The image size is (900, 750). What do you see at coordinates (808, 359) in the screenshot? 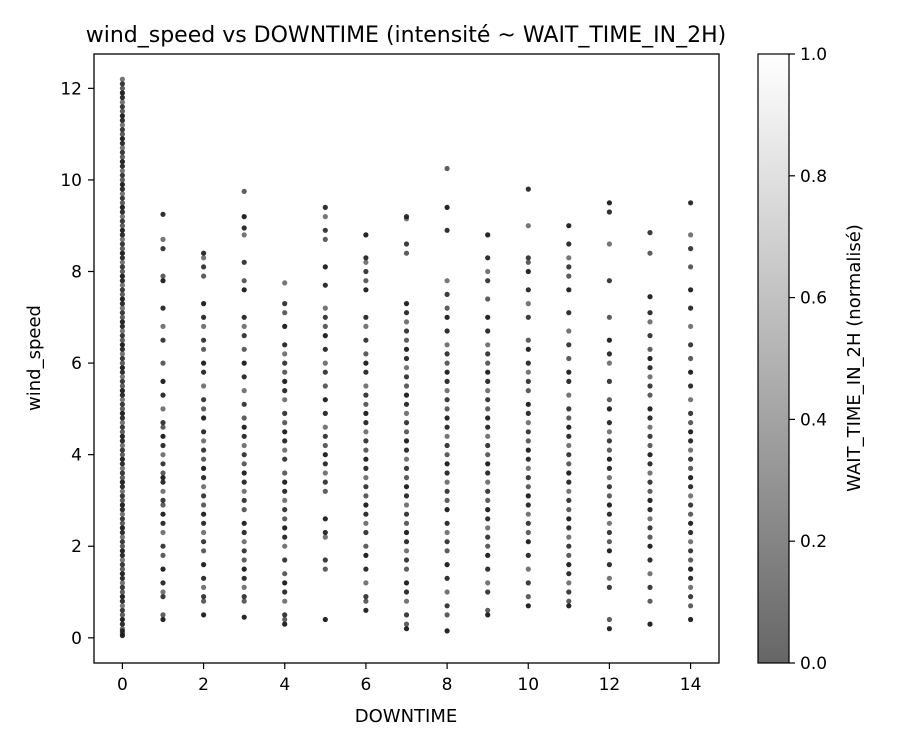
I see `colorbar-ticks: 0.0 0.2 0.4 0.6 0.8 1.0` at bounding box center [808, 359].